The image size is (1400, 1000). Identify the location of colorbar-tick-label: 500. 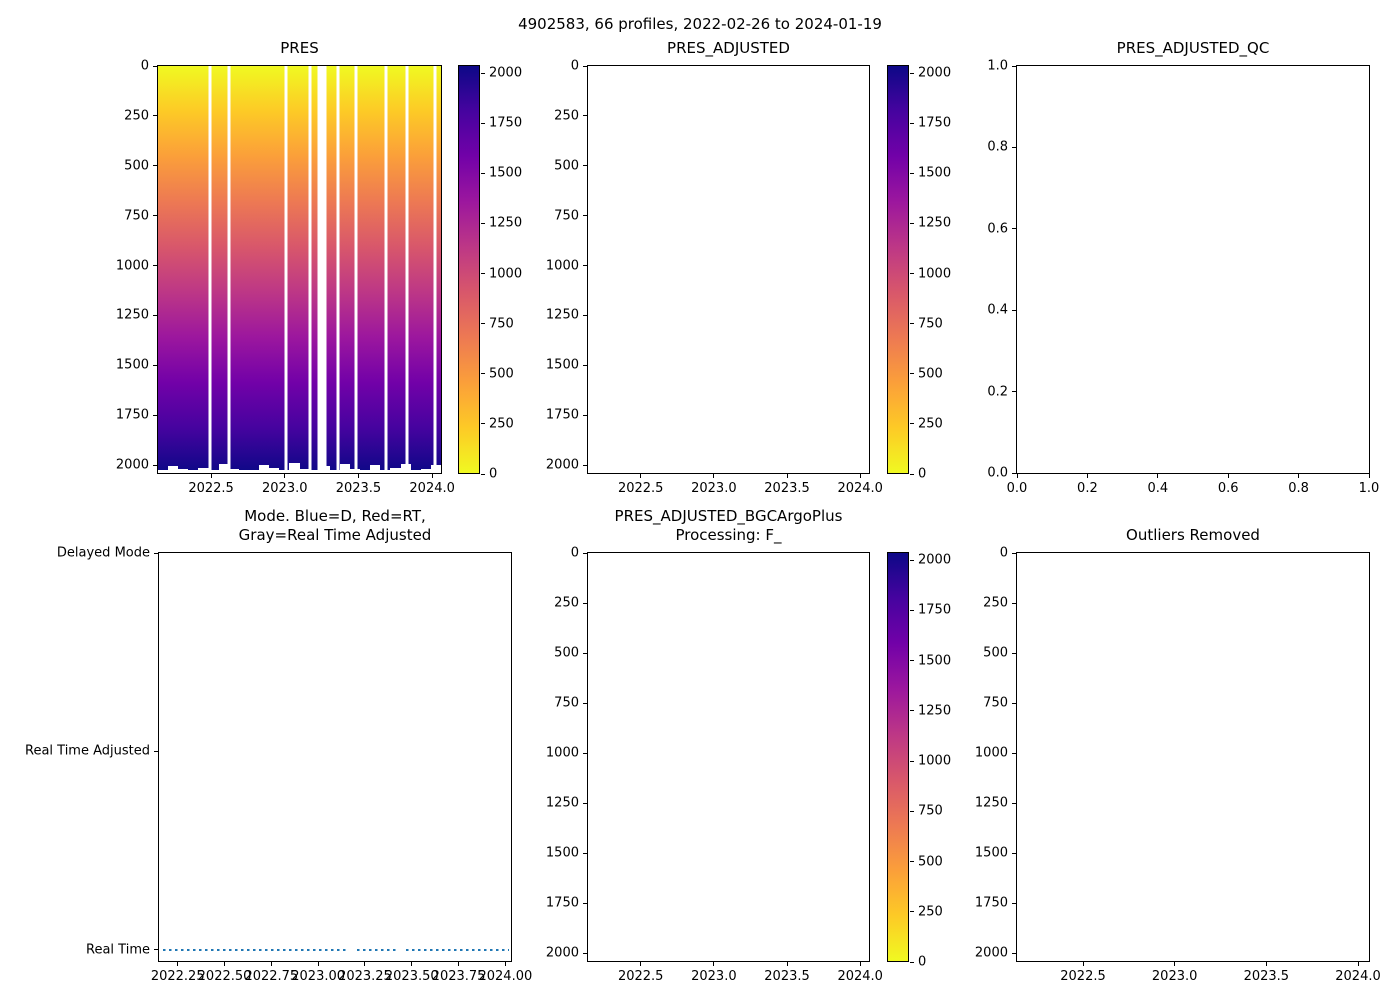
(930, 374).